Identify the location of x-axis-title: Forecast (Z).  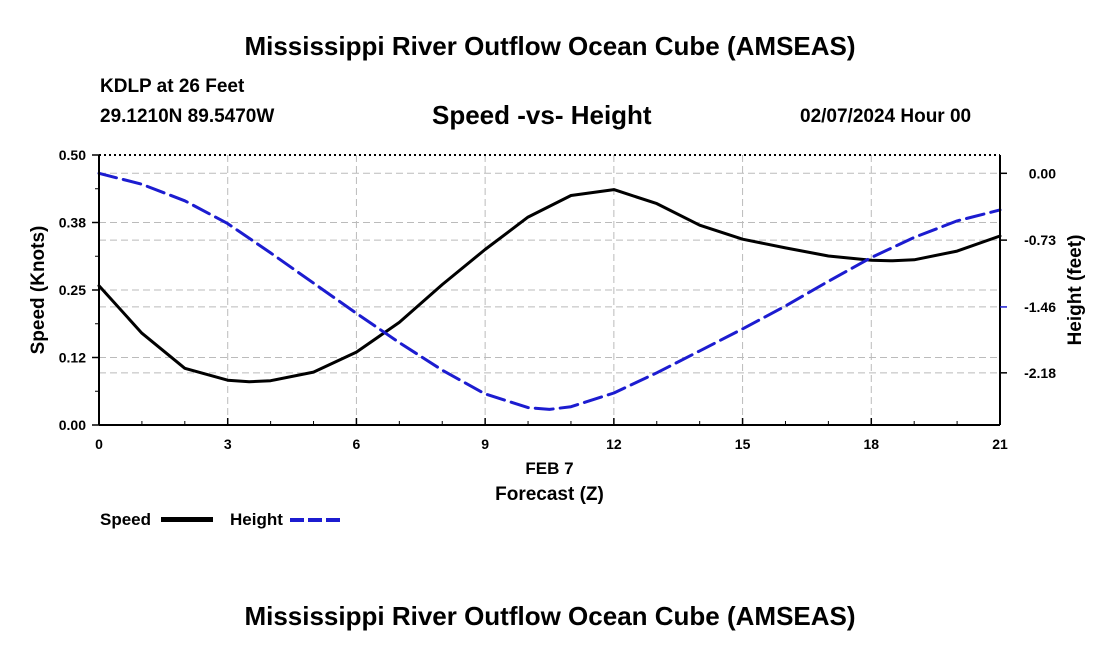
(549, 494).